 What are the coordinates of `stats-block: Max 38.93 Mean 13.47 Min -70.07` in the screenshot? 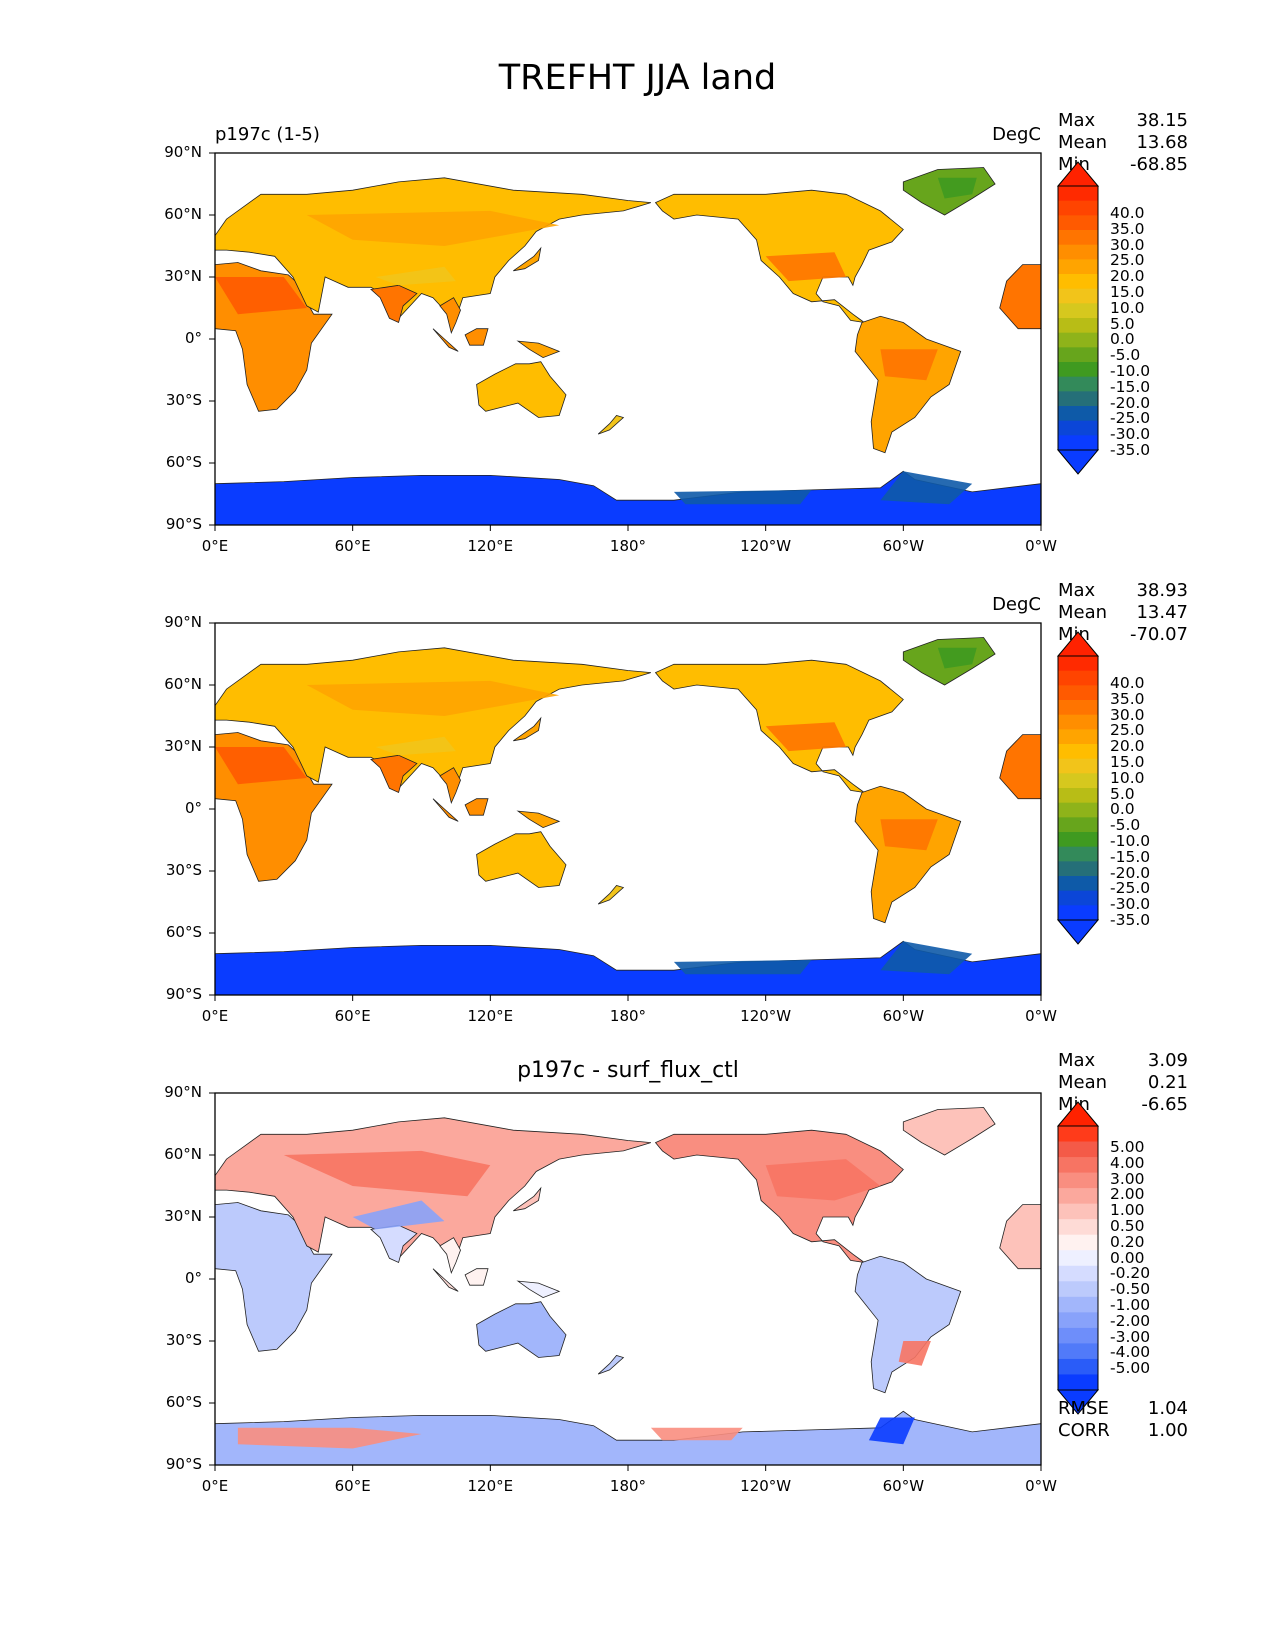 It's located at (1123, 613).